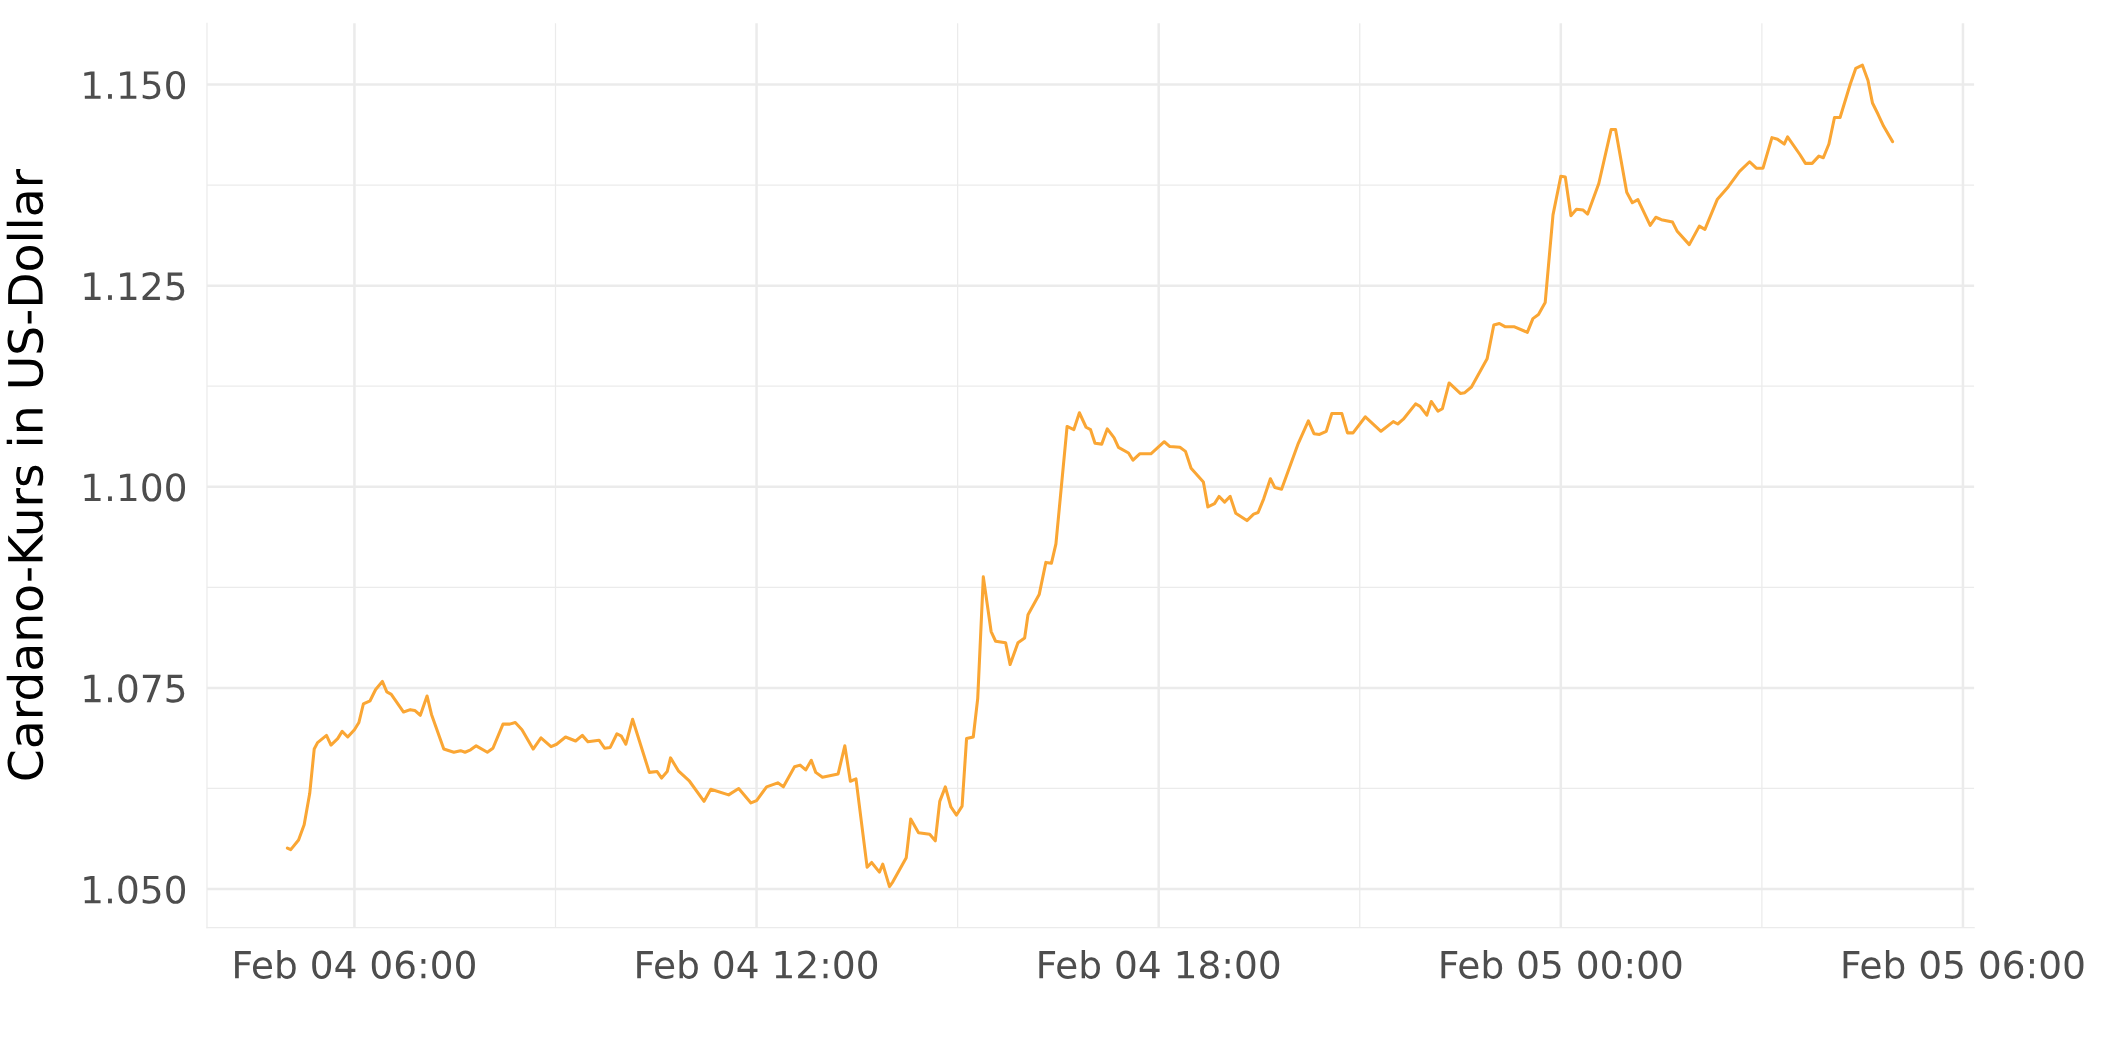 Image resolution: width=2125 pixels, height=1062 pixels. Describe the element at coordinates (1561, 964) in the screenshot. I see `x-tick-label: Feb 05 00:00` at that location.